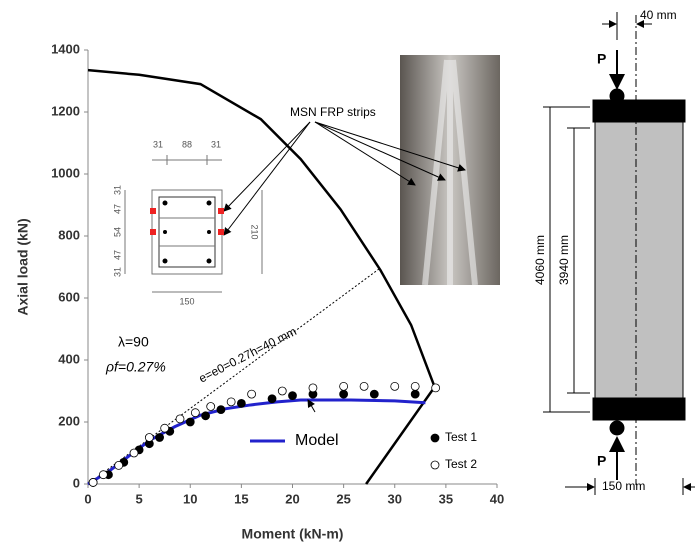 The width and height of the screenshot is (696, 550). I want to click on x-tick-label: 0, so click(87, 498).